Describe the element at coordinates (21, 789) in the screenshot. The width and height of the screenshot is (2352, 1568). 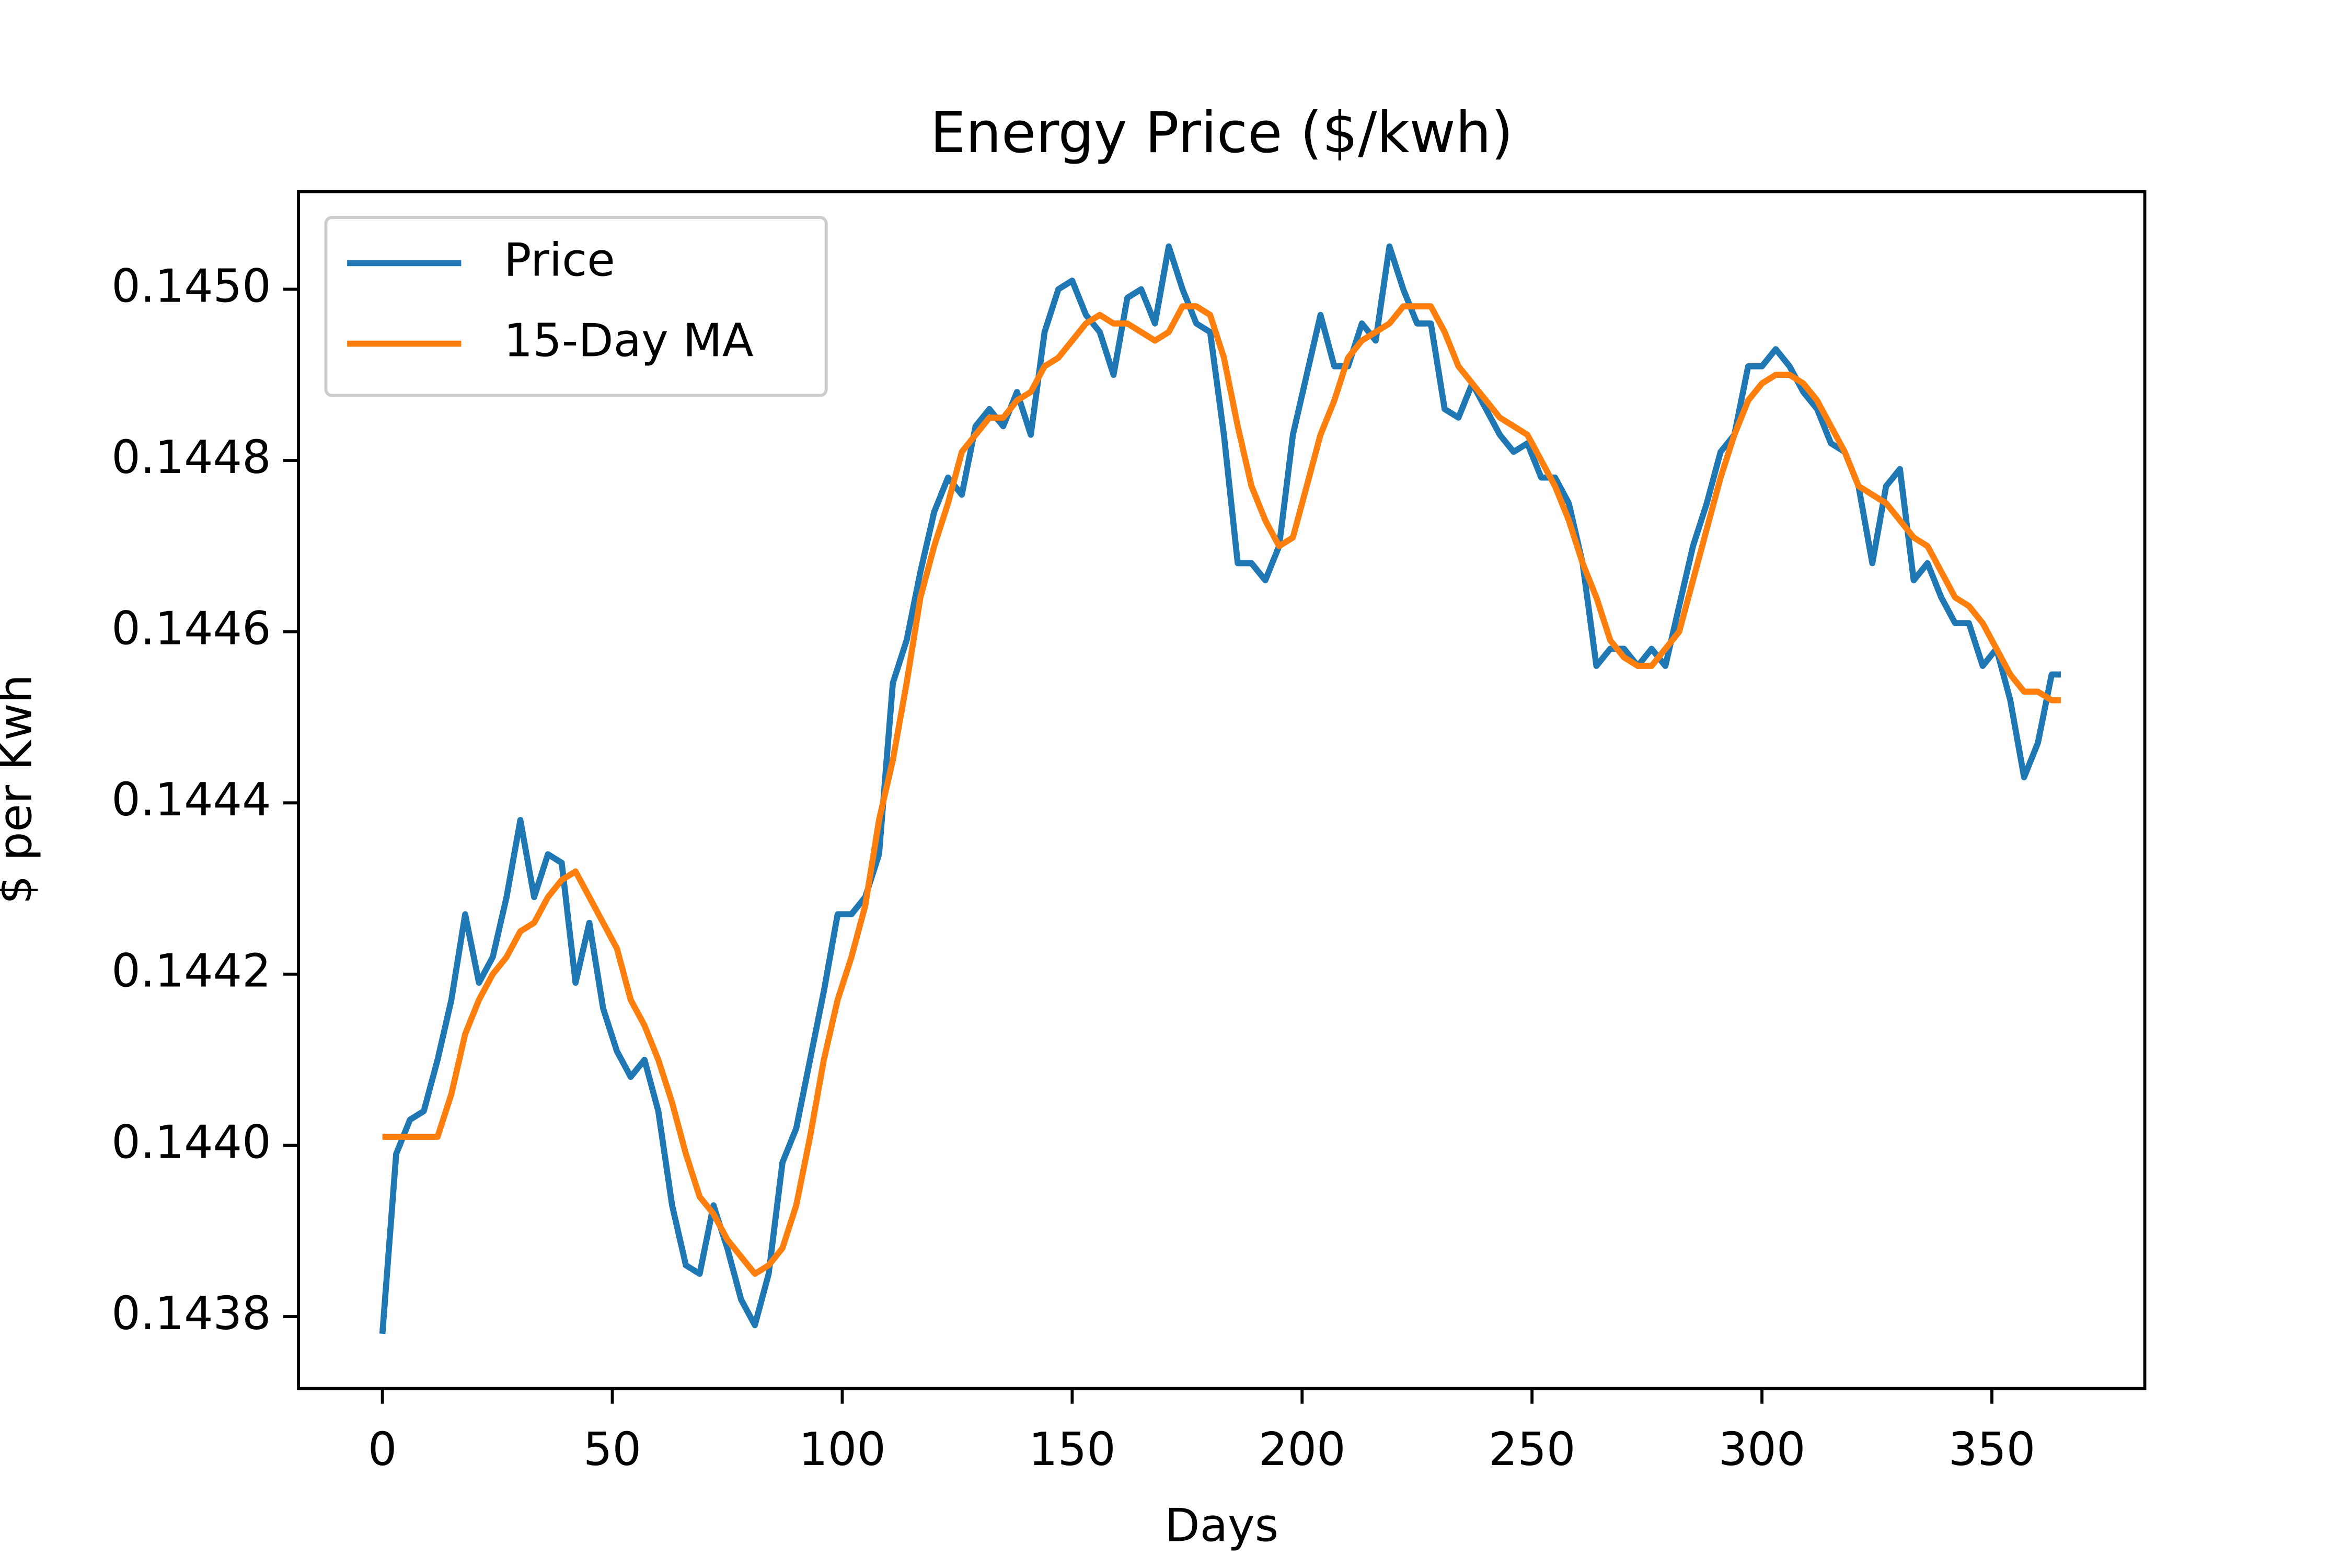
I see `y-axis-label: $ per Kwh` at that location.